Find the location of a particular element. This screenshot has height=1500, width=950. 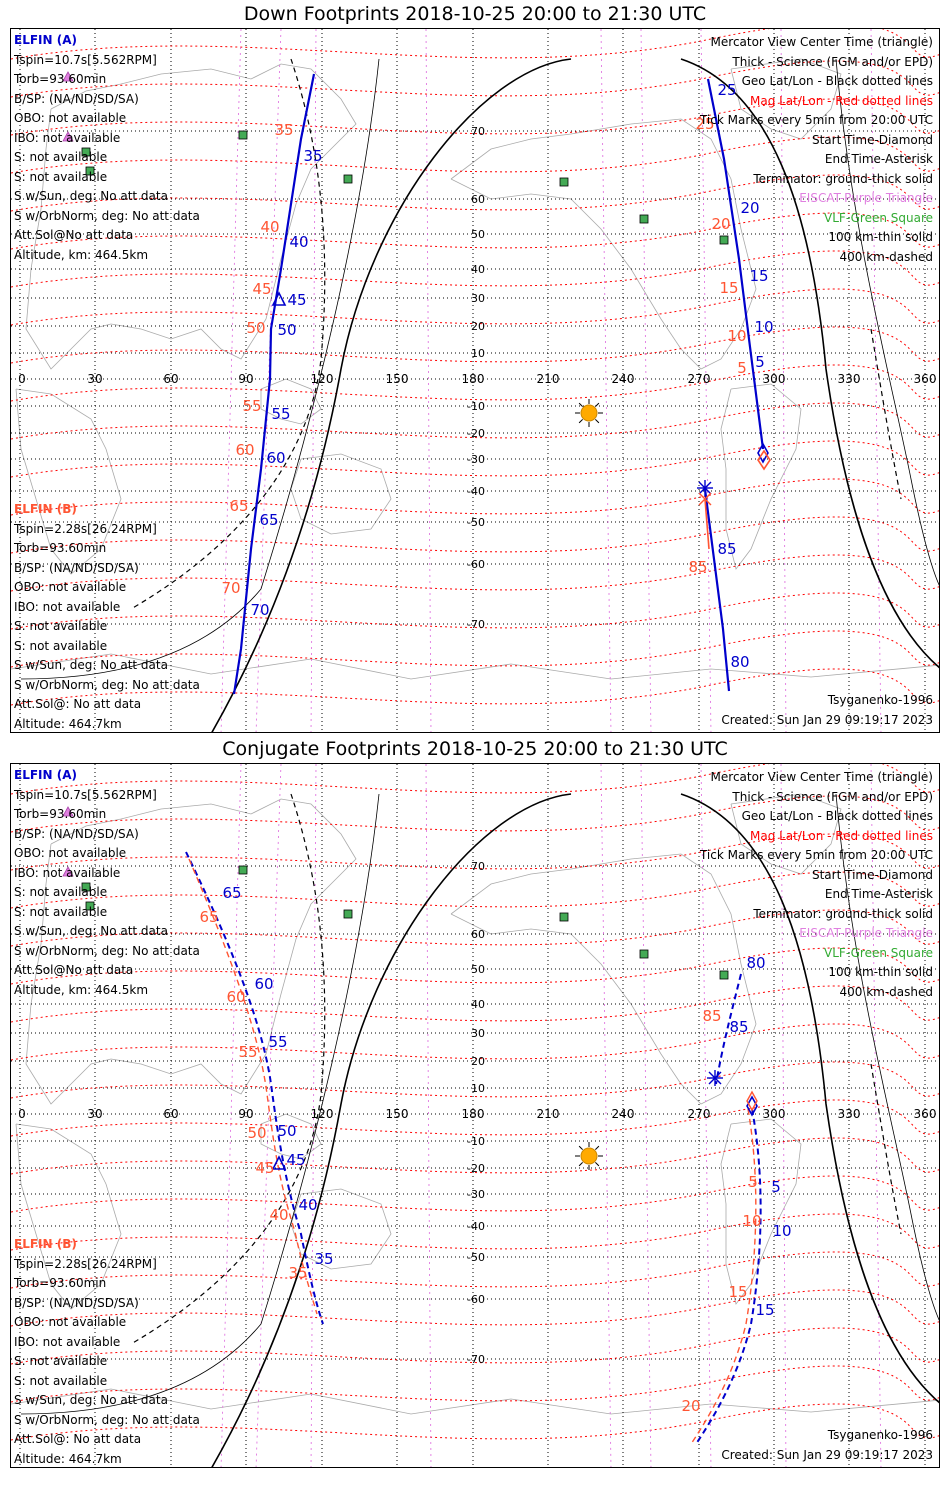

legend-item: Start Time-Diamond is located at coordinates (872, 874).